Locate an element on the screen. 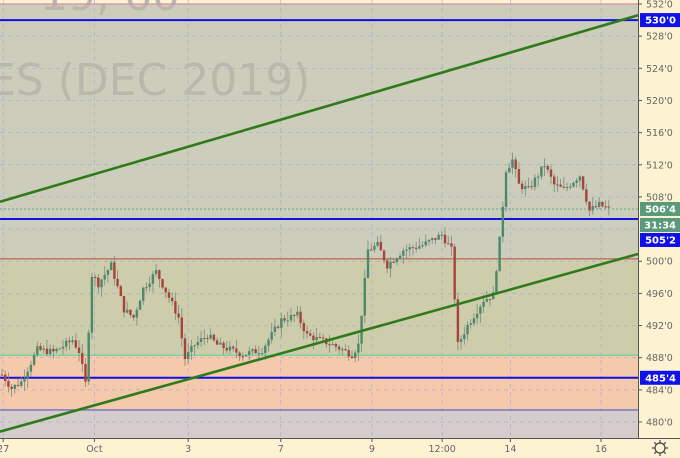 The width and height of the screenshot is (680, 458). price-tag-485: 485'4 is located at coordinates (660, 378).